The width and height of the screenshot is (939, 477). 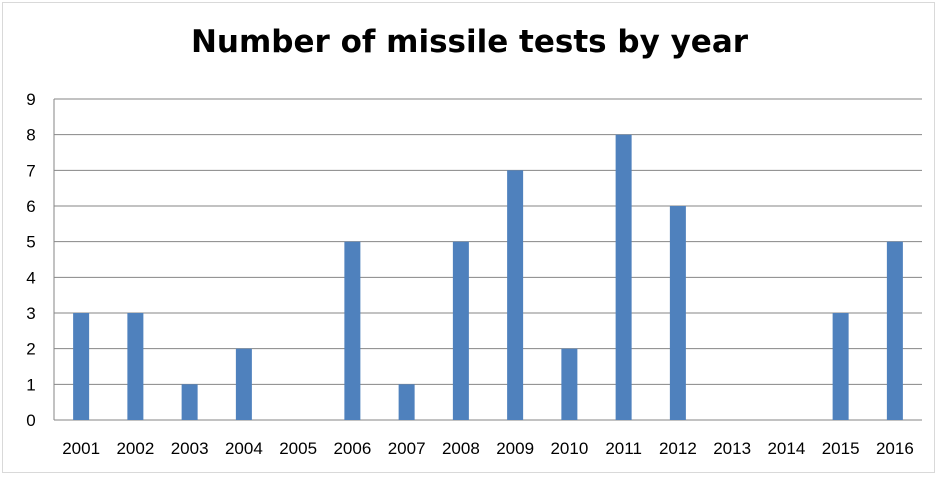 I want to click on bar-2011, so click(x=623, y=277).